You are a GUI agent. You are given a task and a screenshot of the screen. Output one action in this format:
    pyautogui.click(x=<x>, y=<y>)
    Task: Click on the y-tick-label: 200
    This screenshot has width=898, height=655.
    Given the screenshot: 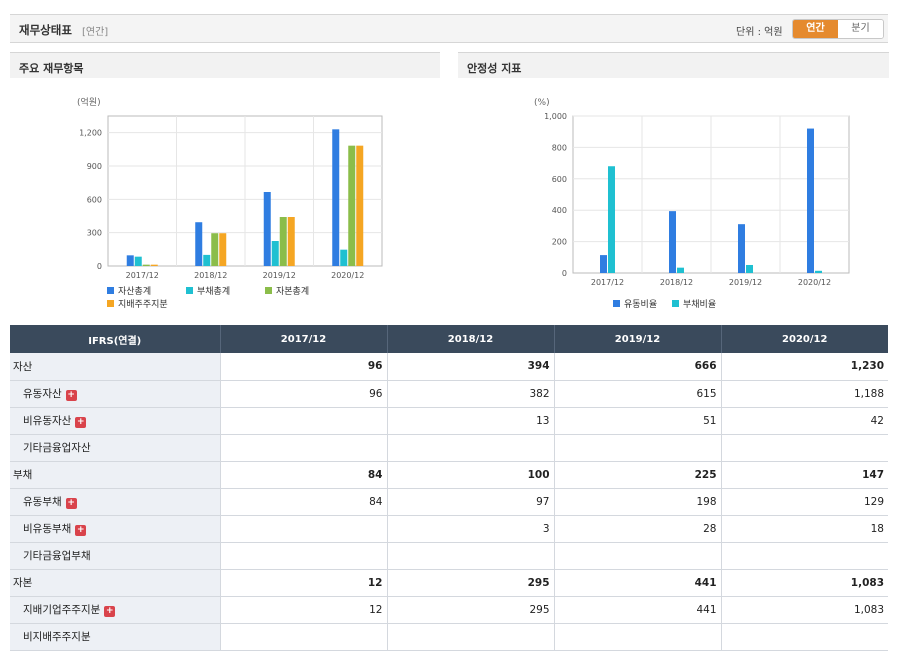 What is the action you would take?
    pyautogui.click(x=559, y=242)
    